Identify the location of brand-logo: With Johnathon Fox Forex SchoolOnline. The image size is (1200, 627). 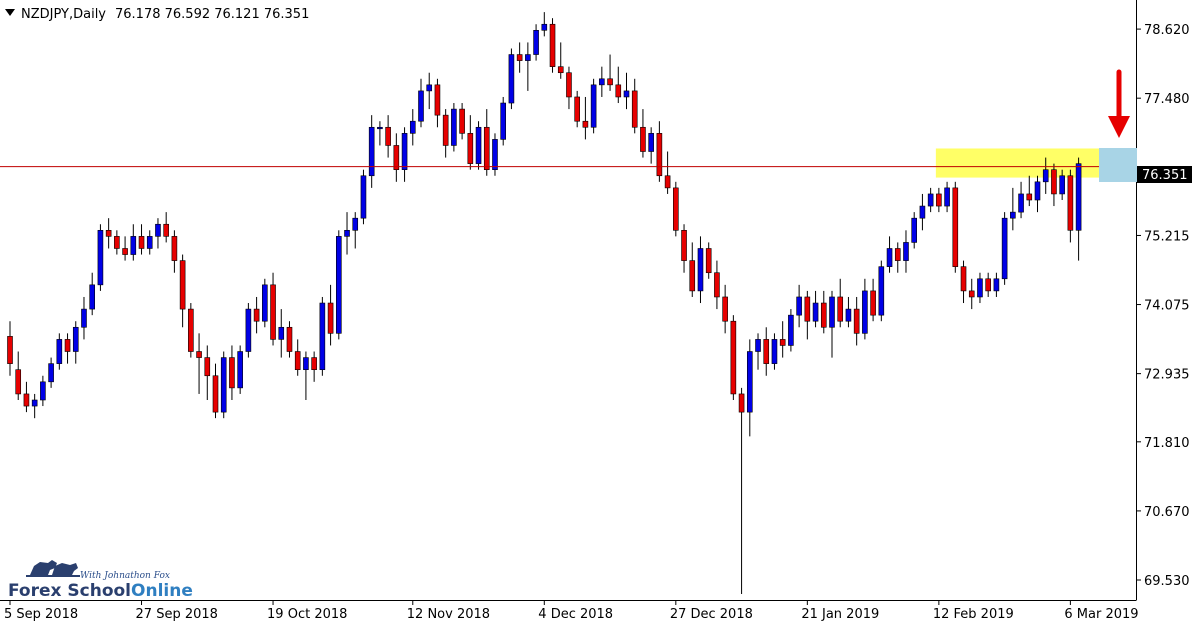
(100, 580).